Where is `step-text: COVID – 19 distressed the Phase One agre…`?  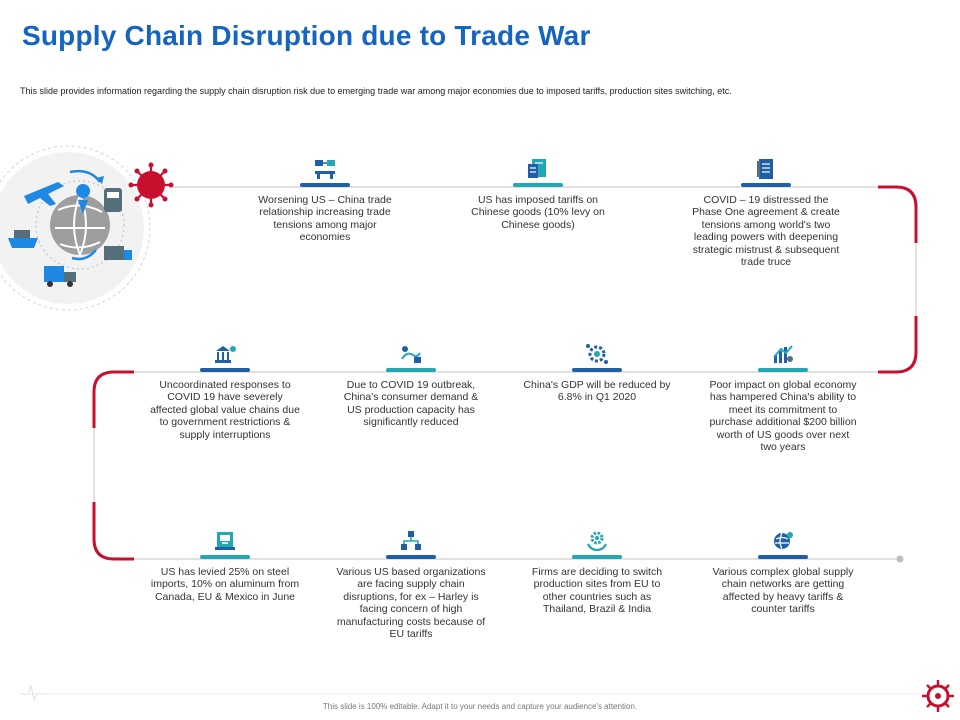 step-text: COVID – 19 distressed the Phase One agre… is located at coordinates (766, 231).